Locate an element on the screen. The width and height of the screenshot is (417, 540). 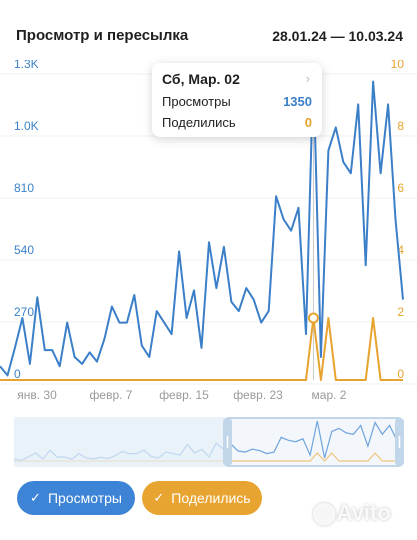
selected-point-shares is located at coordinates (313, 318).